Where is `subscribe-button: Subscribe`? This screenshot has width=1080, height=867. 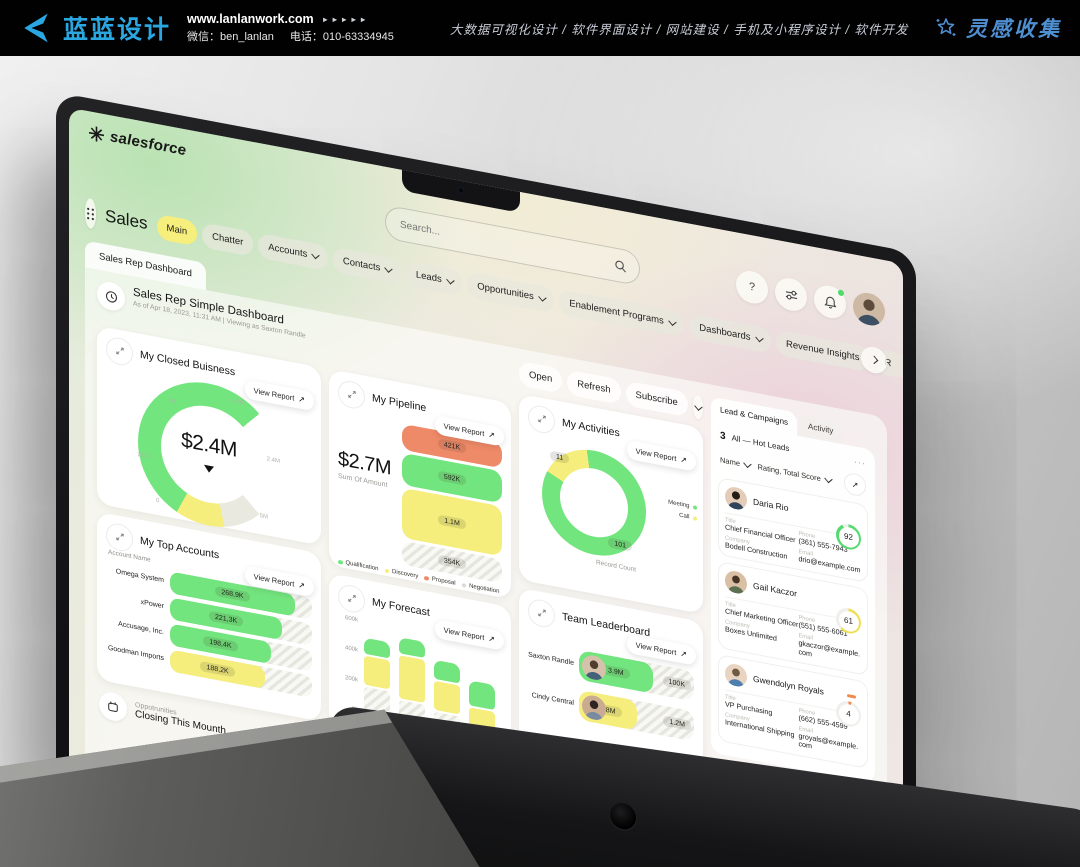
subscribe-button: Subscribe is located at coordinates (656, 399).